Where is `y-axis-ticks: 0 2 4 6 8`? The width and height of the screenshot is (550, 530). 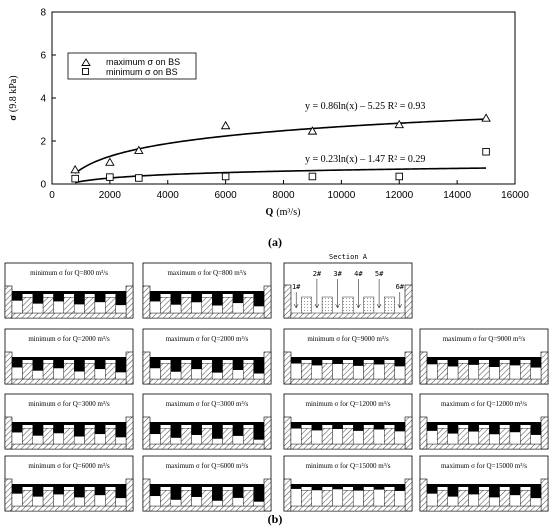 y-axis-ticks: 0 2 4 6 8 is located at coordinates (48, 99).